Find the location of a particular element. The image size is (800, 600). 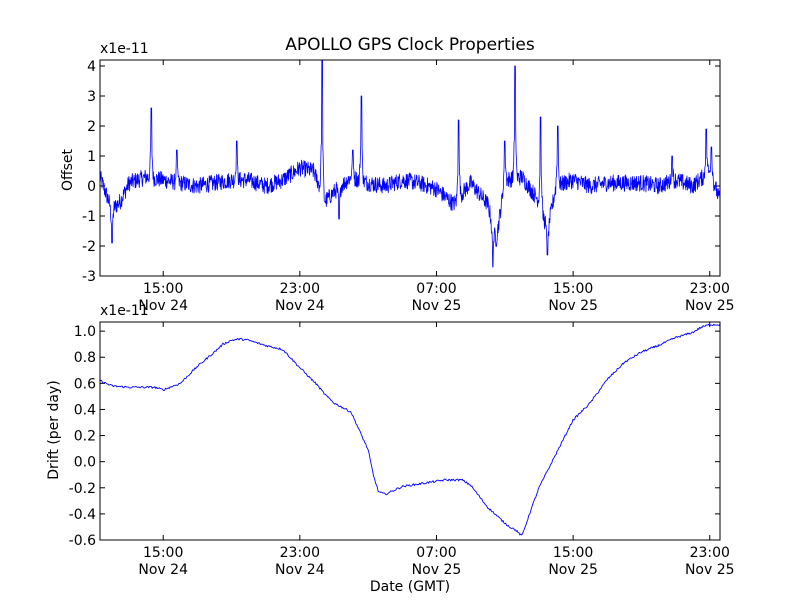

y-tick-label: 0.4 is located at coordinates (85, 410).